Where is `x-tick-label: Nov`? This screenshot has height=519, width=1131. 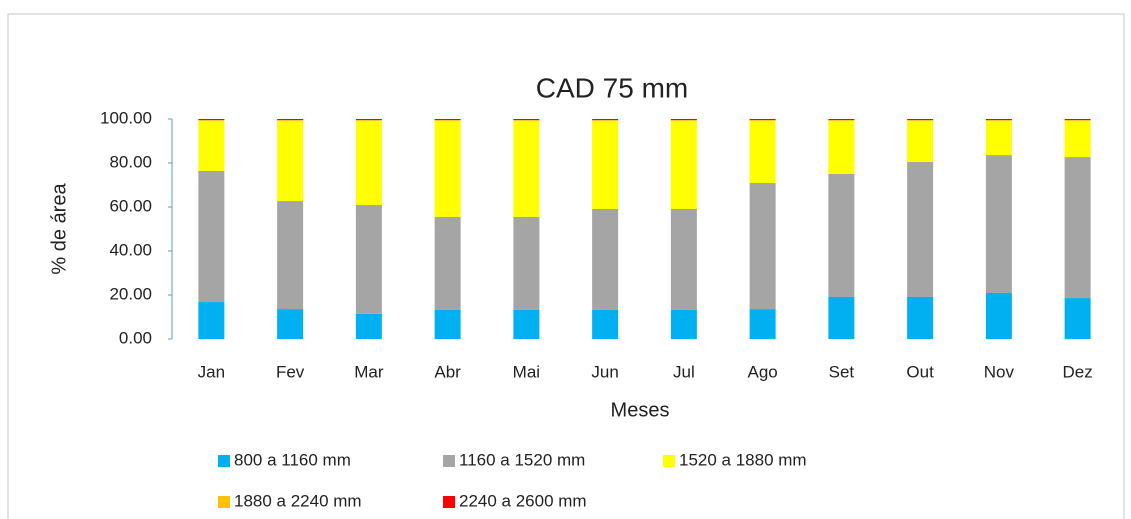 x-tick-label: Nov is located at coordinates (999, 371).